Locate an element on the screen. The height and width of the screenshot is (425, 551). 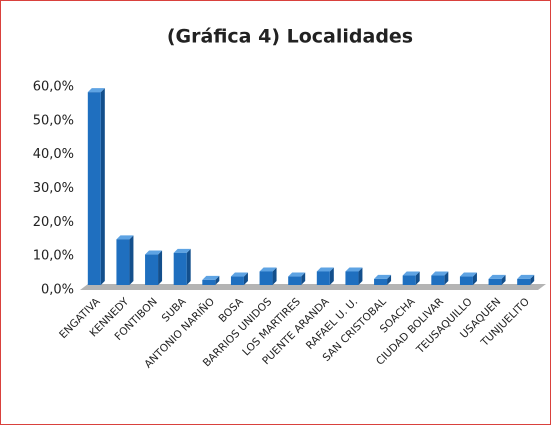
chart-title: (Gráfica 4) Localidades is located at coordinates (290, 37).